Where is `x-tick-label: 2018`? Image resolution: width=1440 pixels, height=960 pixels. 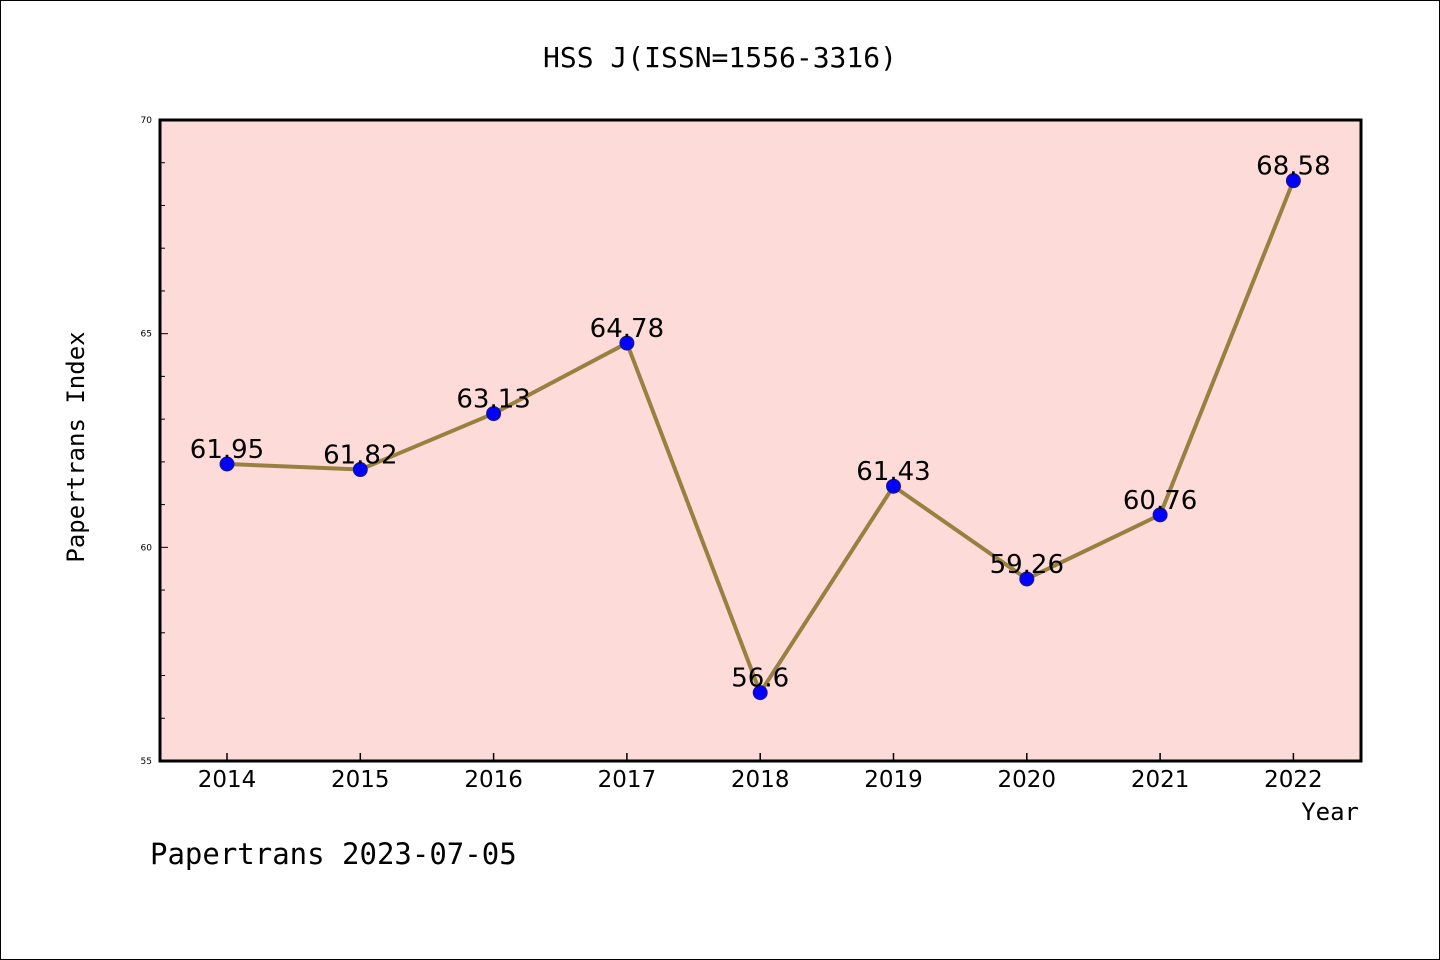
x-tick-label: 2018 is located at coordinates (760, 780).